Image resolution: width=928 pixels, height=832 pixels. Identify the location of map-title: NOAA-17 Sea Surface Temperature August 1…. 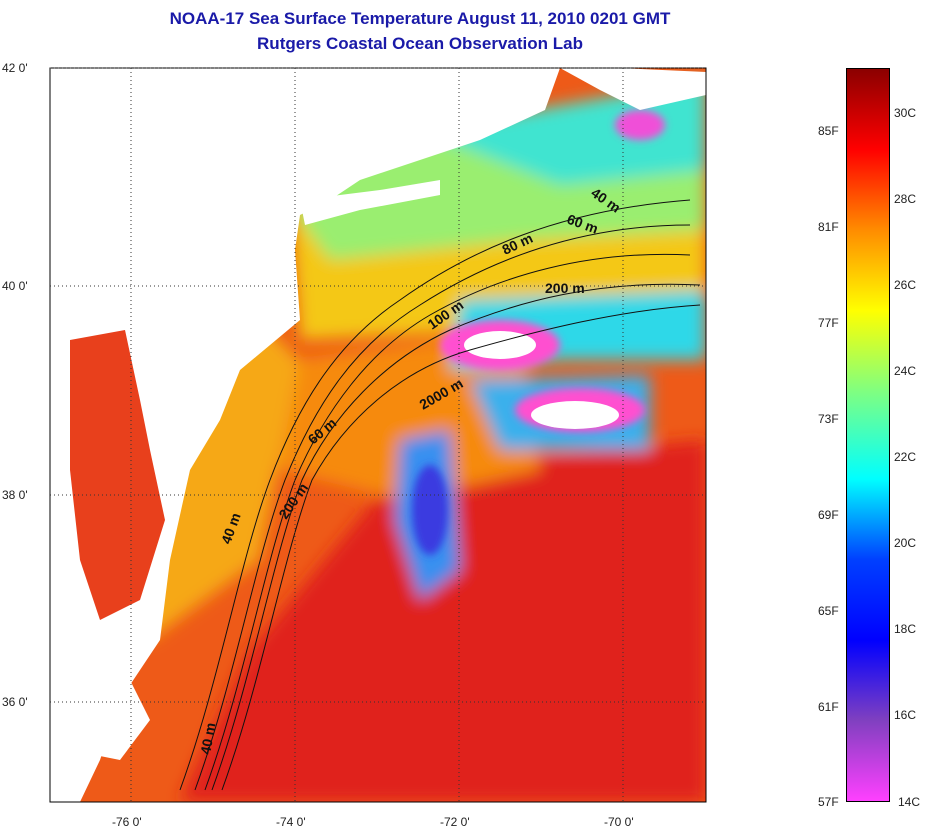
(420, 18).